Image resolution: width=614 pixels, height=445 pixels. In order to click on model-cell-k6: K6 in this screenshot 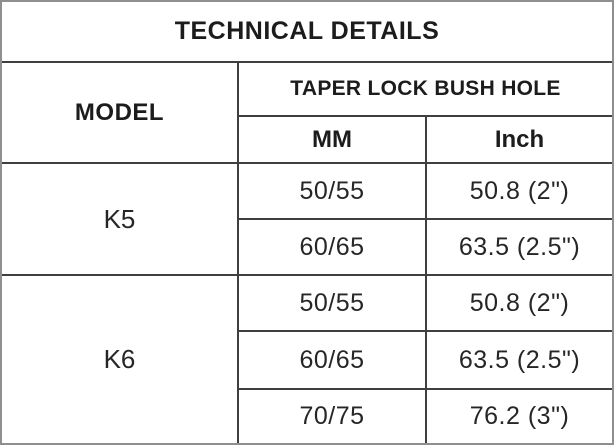, I will do `click(120, 359)`.